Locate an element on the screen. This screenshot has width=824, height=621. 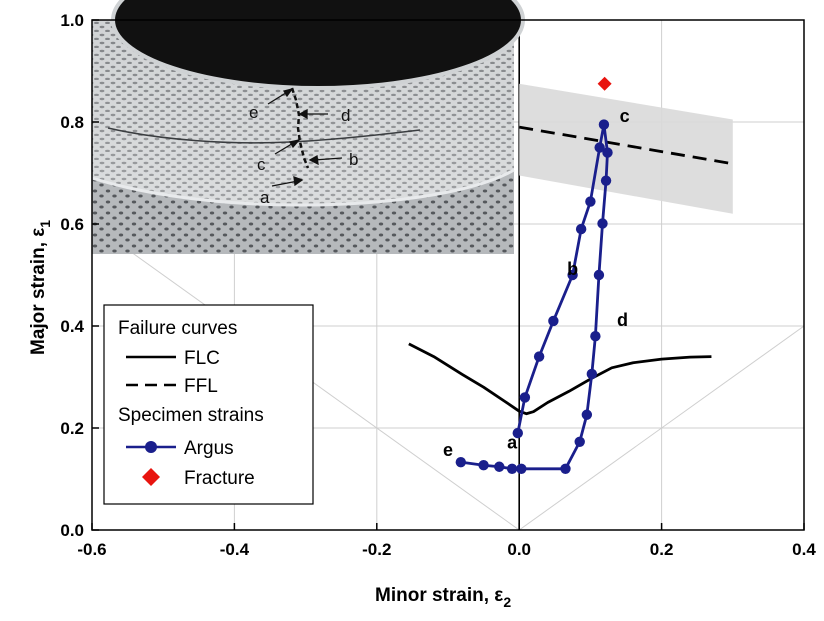
point-label-b: b is located at coordinates (572, 269).